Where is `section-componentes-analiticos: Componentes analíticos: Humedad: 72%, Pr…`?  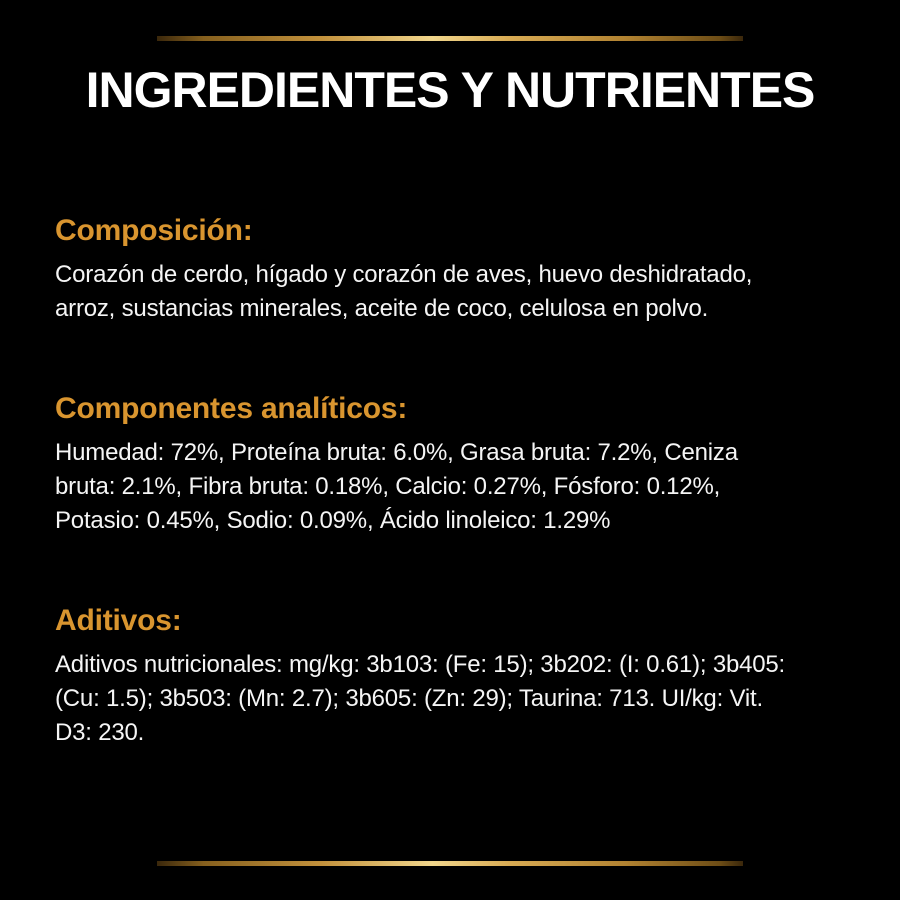 section-componentes-analiticos: Componentes analíticos: Humedad: 72%, Pr… is located at coordinates (455, 464).